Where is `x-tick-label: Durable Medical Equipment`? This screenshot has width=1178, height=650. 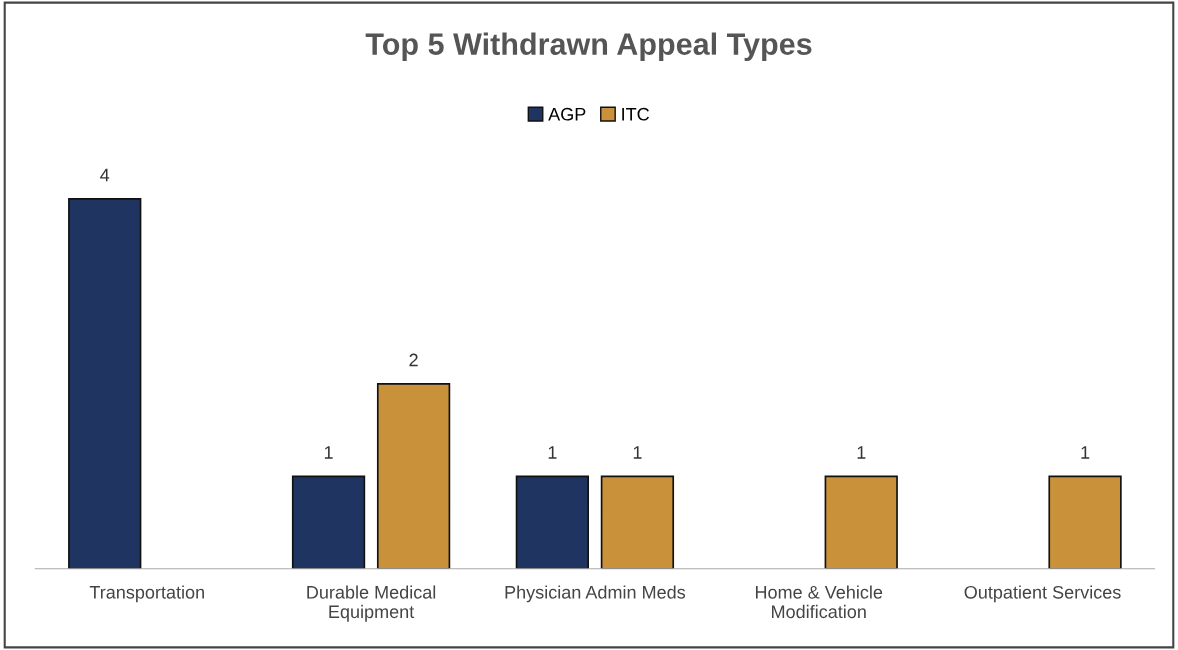
x-tick-label: Durable Medical Equipment is located at coordinates (371, 603).